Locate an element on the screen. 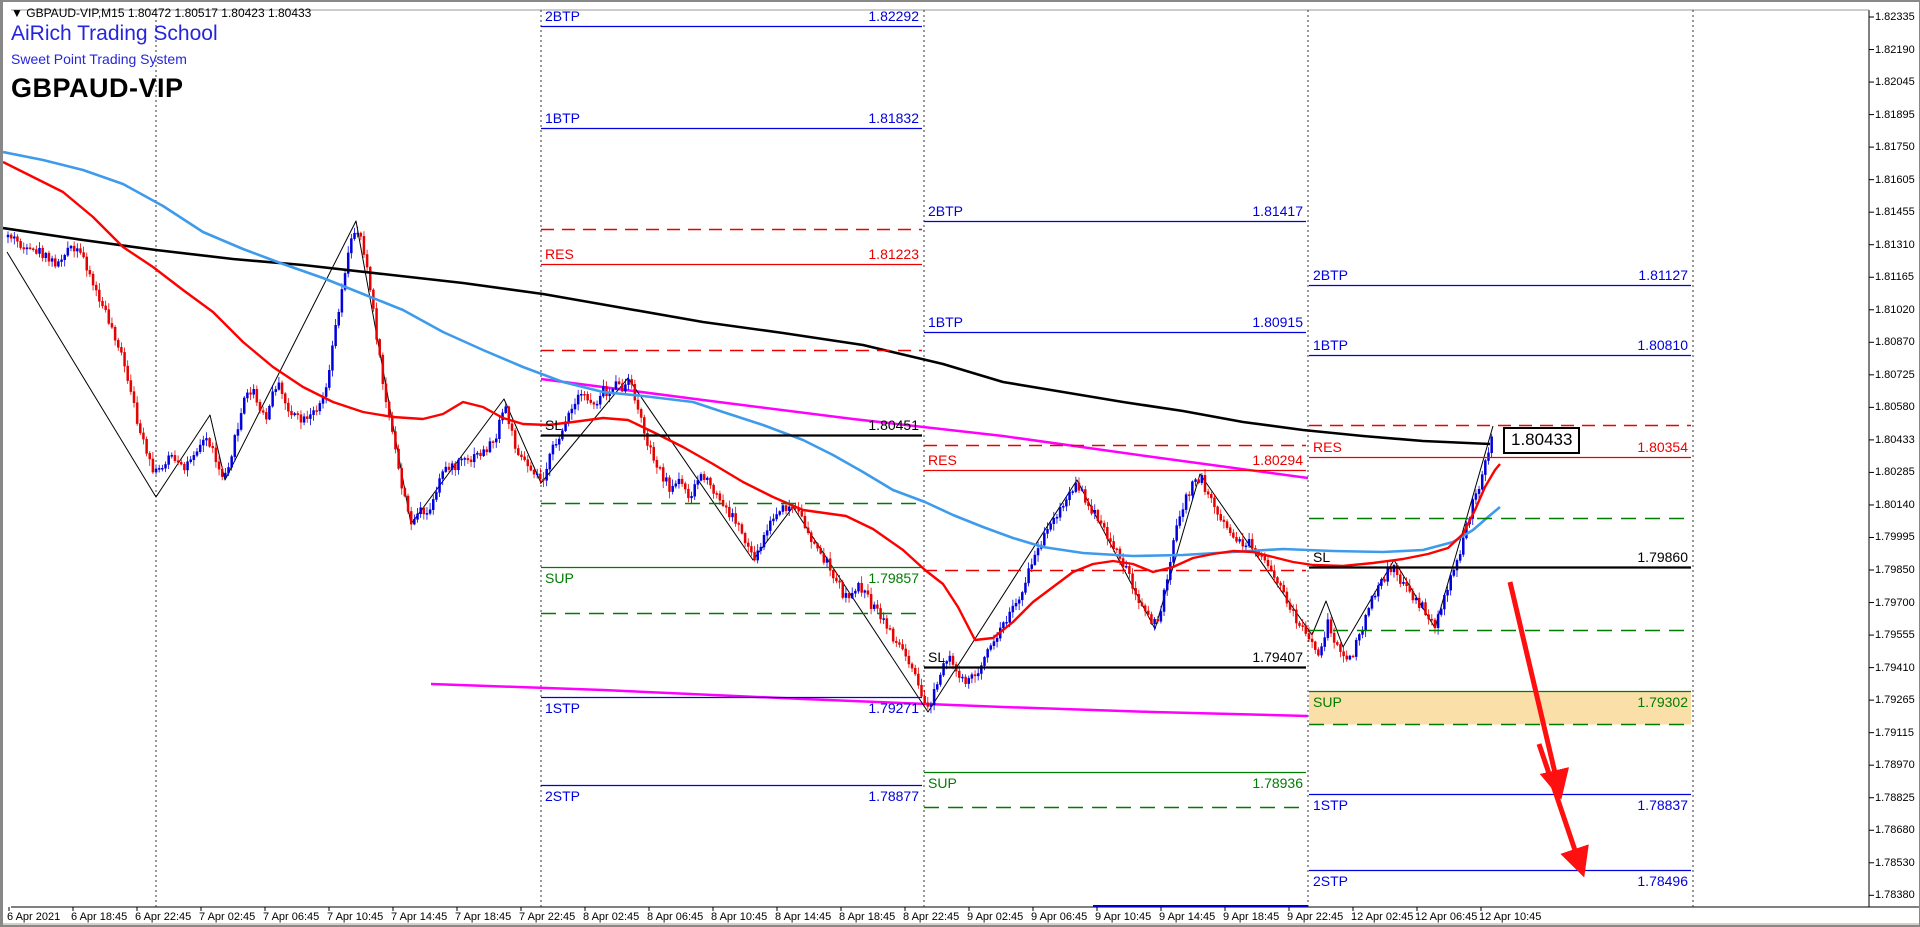  collapse-arrow-icon: ▼ is located at coordinates (17, 13).